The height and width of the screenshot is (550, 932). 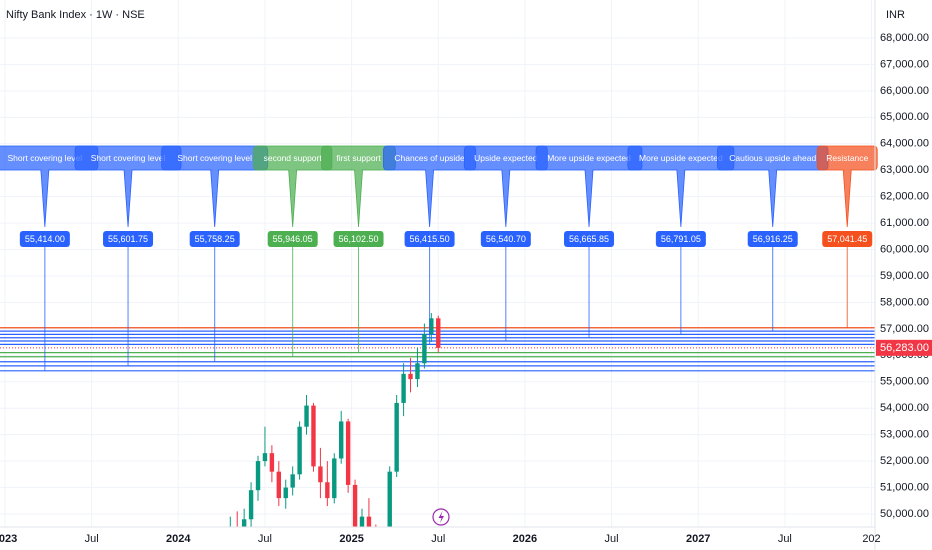 What do you see at coordinates (441, 517) in the screenshot?
I see `alert-icon` at bounding box center [441, 517].